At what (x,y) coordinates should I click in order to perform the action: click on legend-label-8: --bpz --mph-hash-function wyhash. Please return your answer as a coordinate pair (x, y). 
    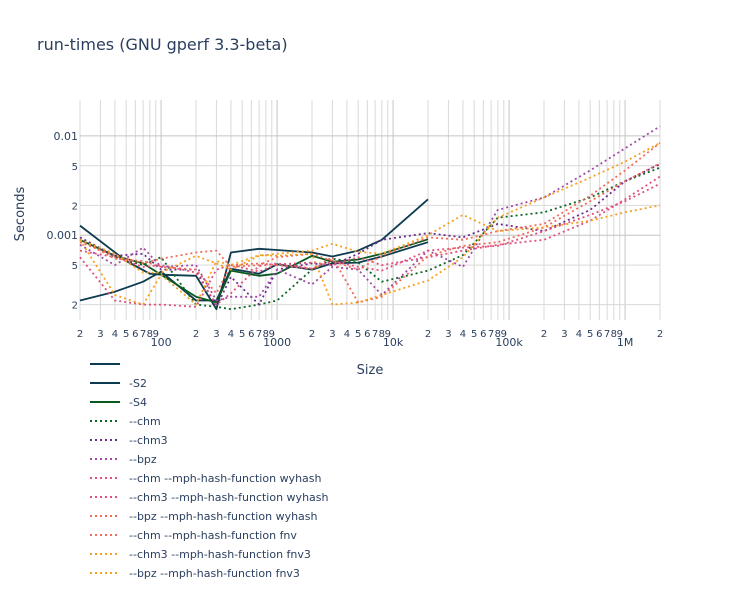
    Looking at the image, I should click on (223, 516).